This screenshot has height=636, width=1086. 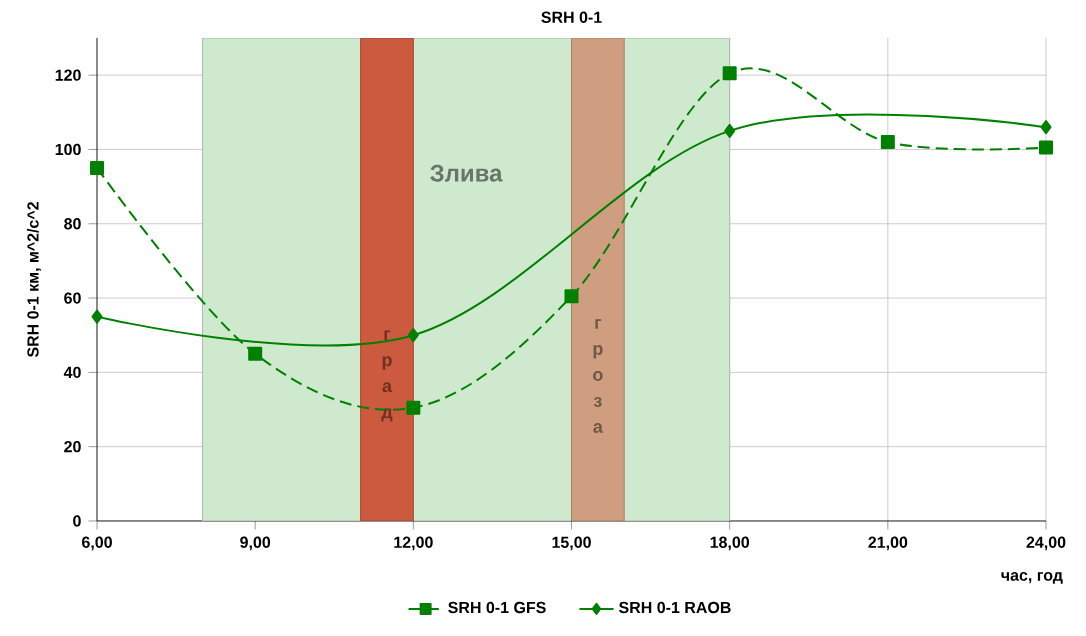 What do you see at coordinates (466, 173) in the screenshot?
I see `band-label: Злива` at bounding box center [466, 173].